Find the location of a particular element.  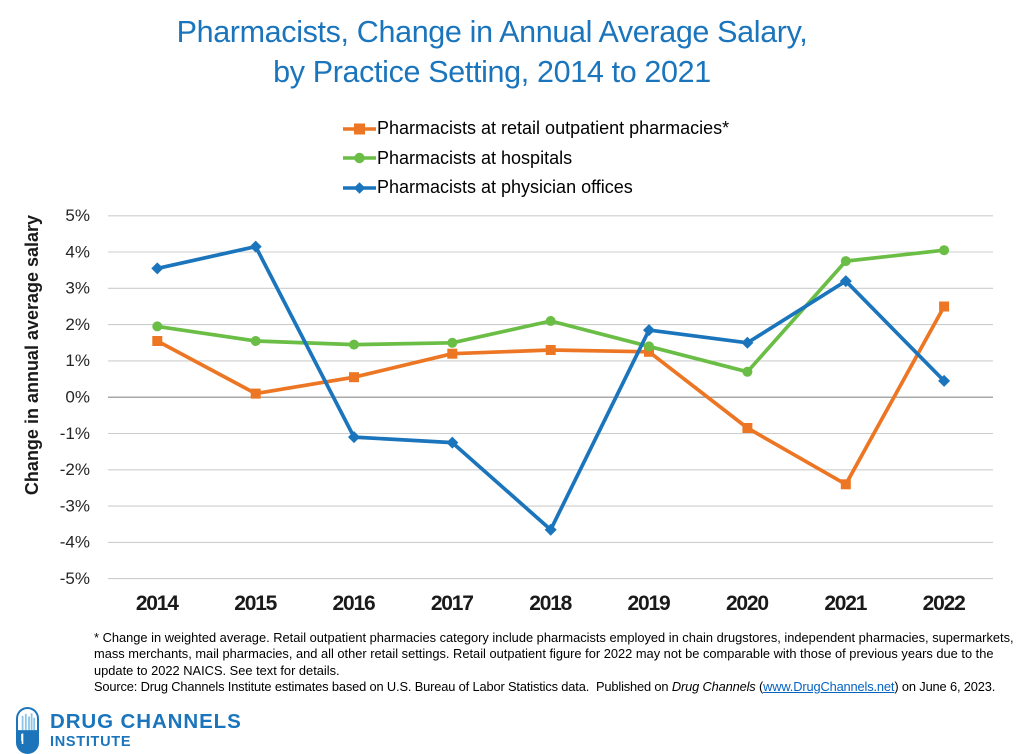

svg-text: 3% is located at coordinates (77, 288).